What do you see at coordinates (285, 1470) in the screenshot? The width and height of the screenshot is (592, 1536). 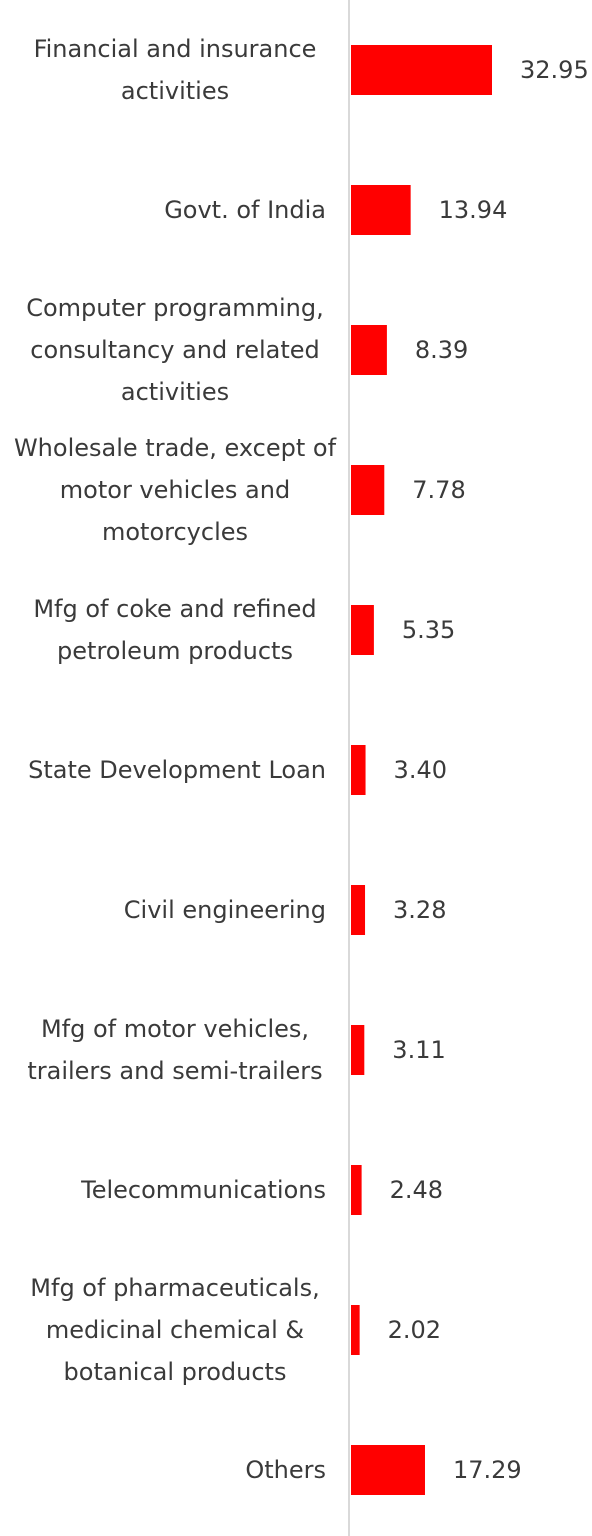 I see `category-label: Others` at bounding box center [285, 1470].